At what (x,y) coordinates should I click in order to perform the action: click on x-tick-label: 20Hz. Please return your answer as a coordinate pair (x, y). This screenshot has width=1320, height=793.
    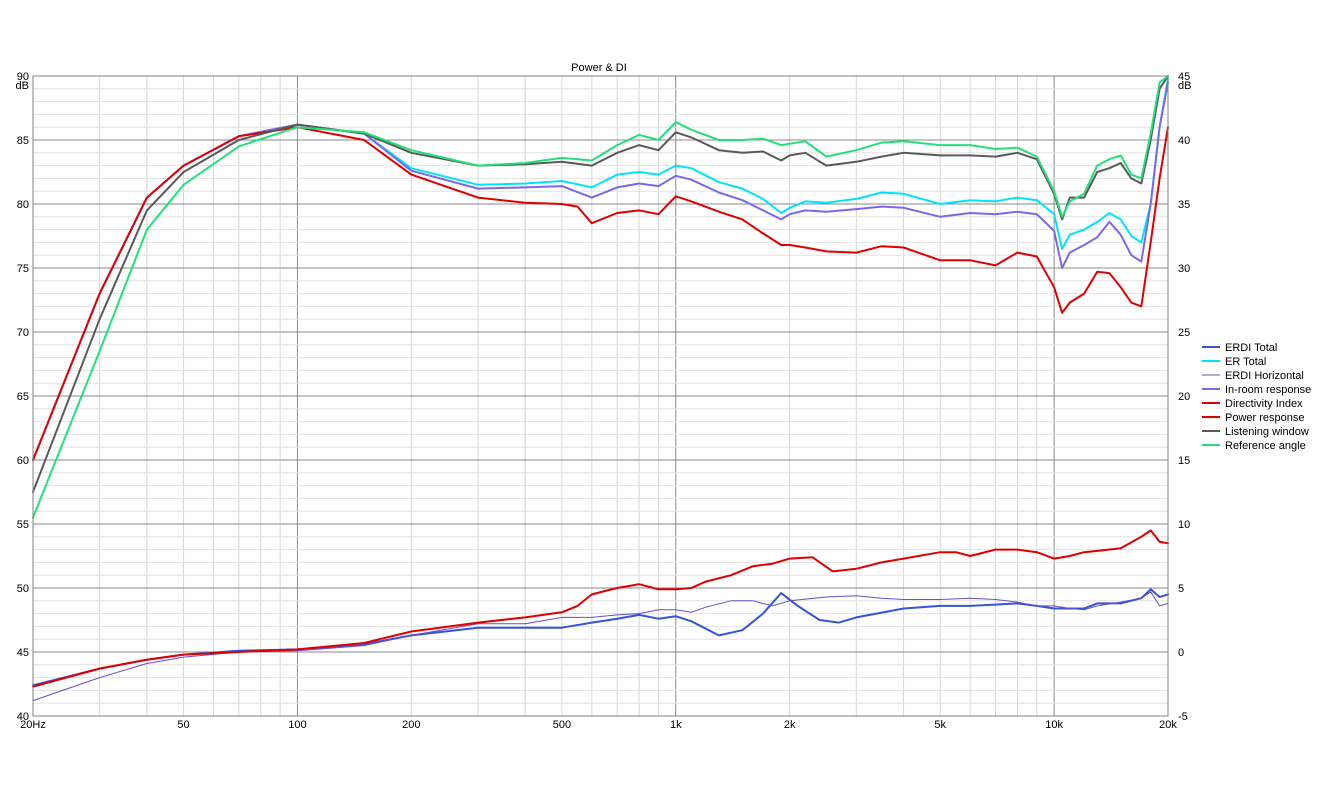
    Looking at the image, I should click on (33, 725).